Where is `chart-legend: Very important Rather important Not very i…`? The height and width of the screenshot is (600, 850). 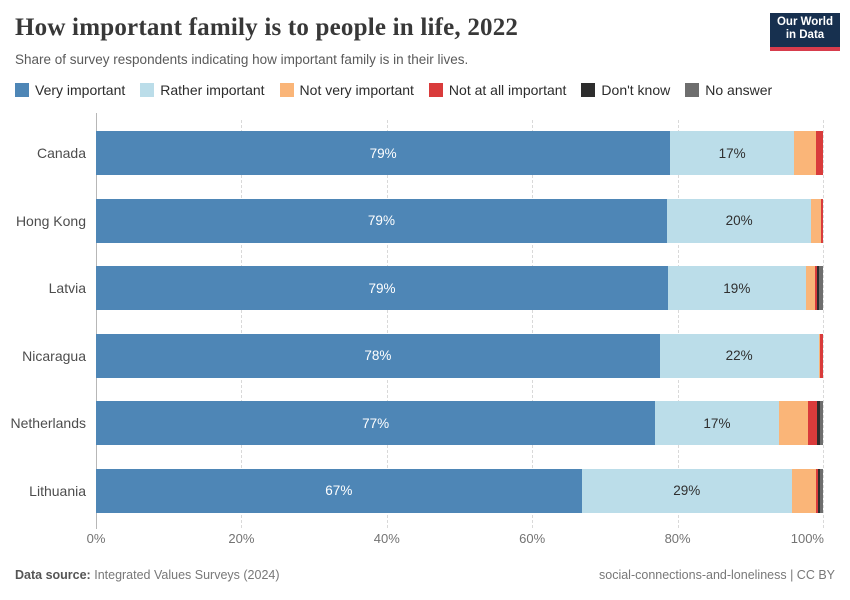
chart-legend: Very important Rather important Not very i… is located at coordinates (393, 90).